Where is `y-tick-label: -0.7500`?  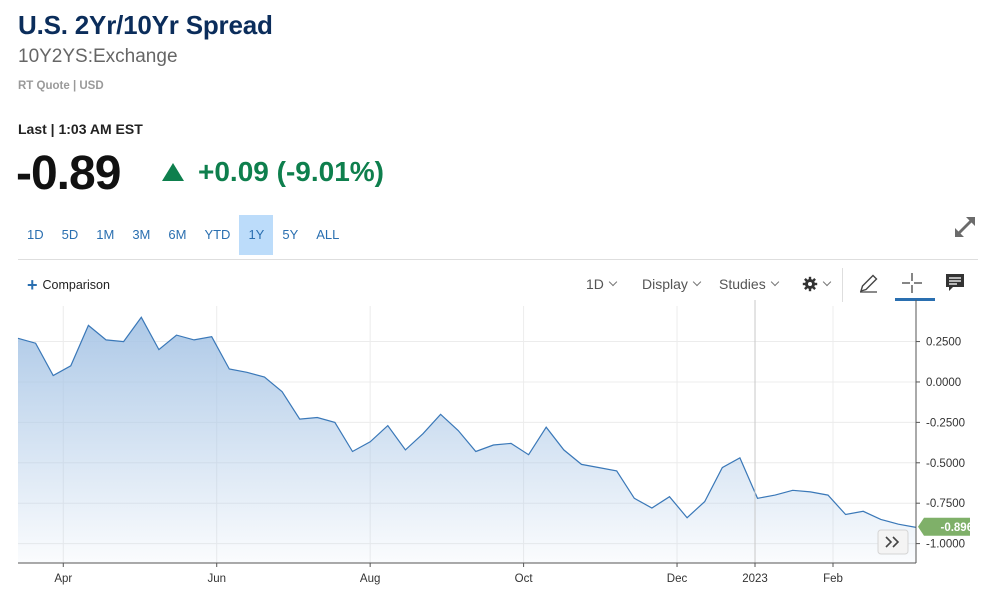
y-tick-label: -0.7500 is located at coordinates (945, 504).